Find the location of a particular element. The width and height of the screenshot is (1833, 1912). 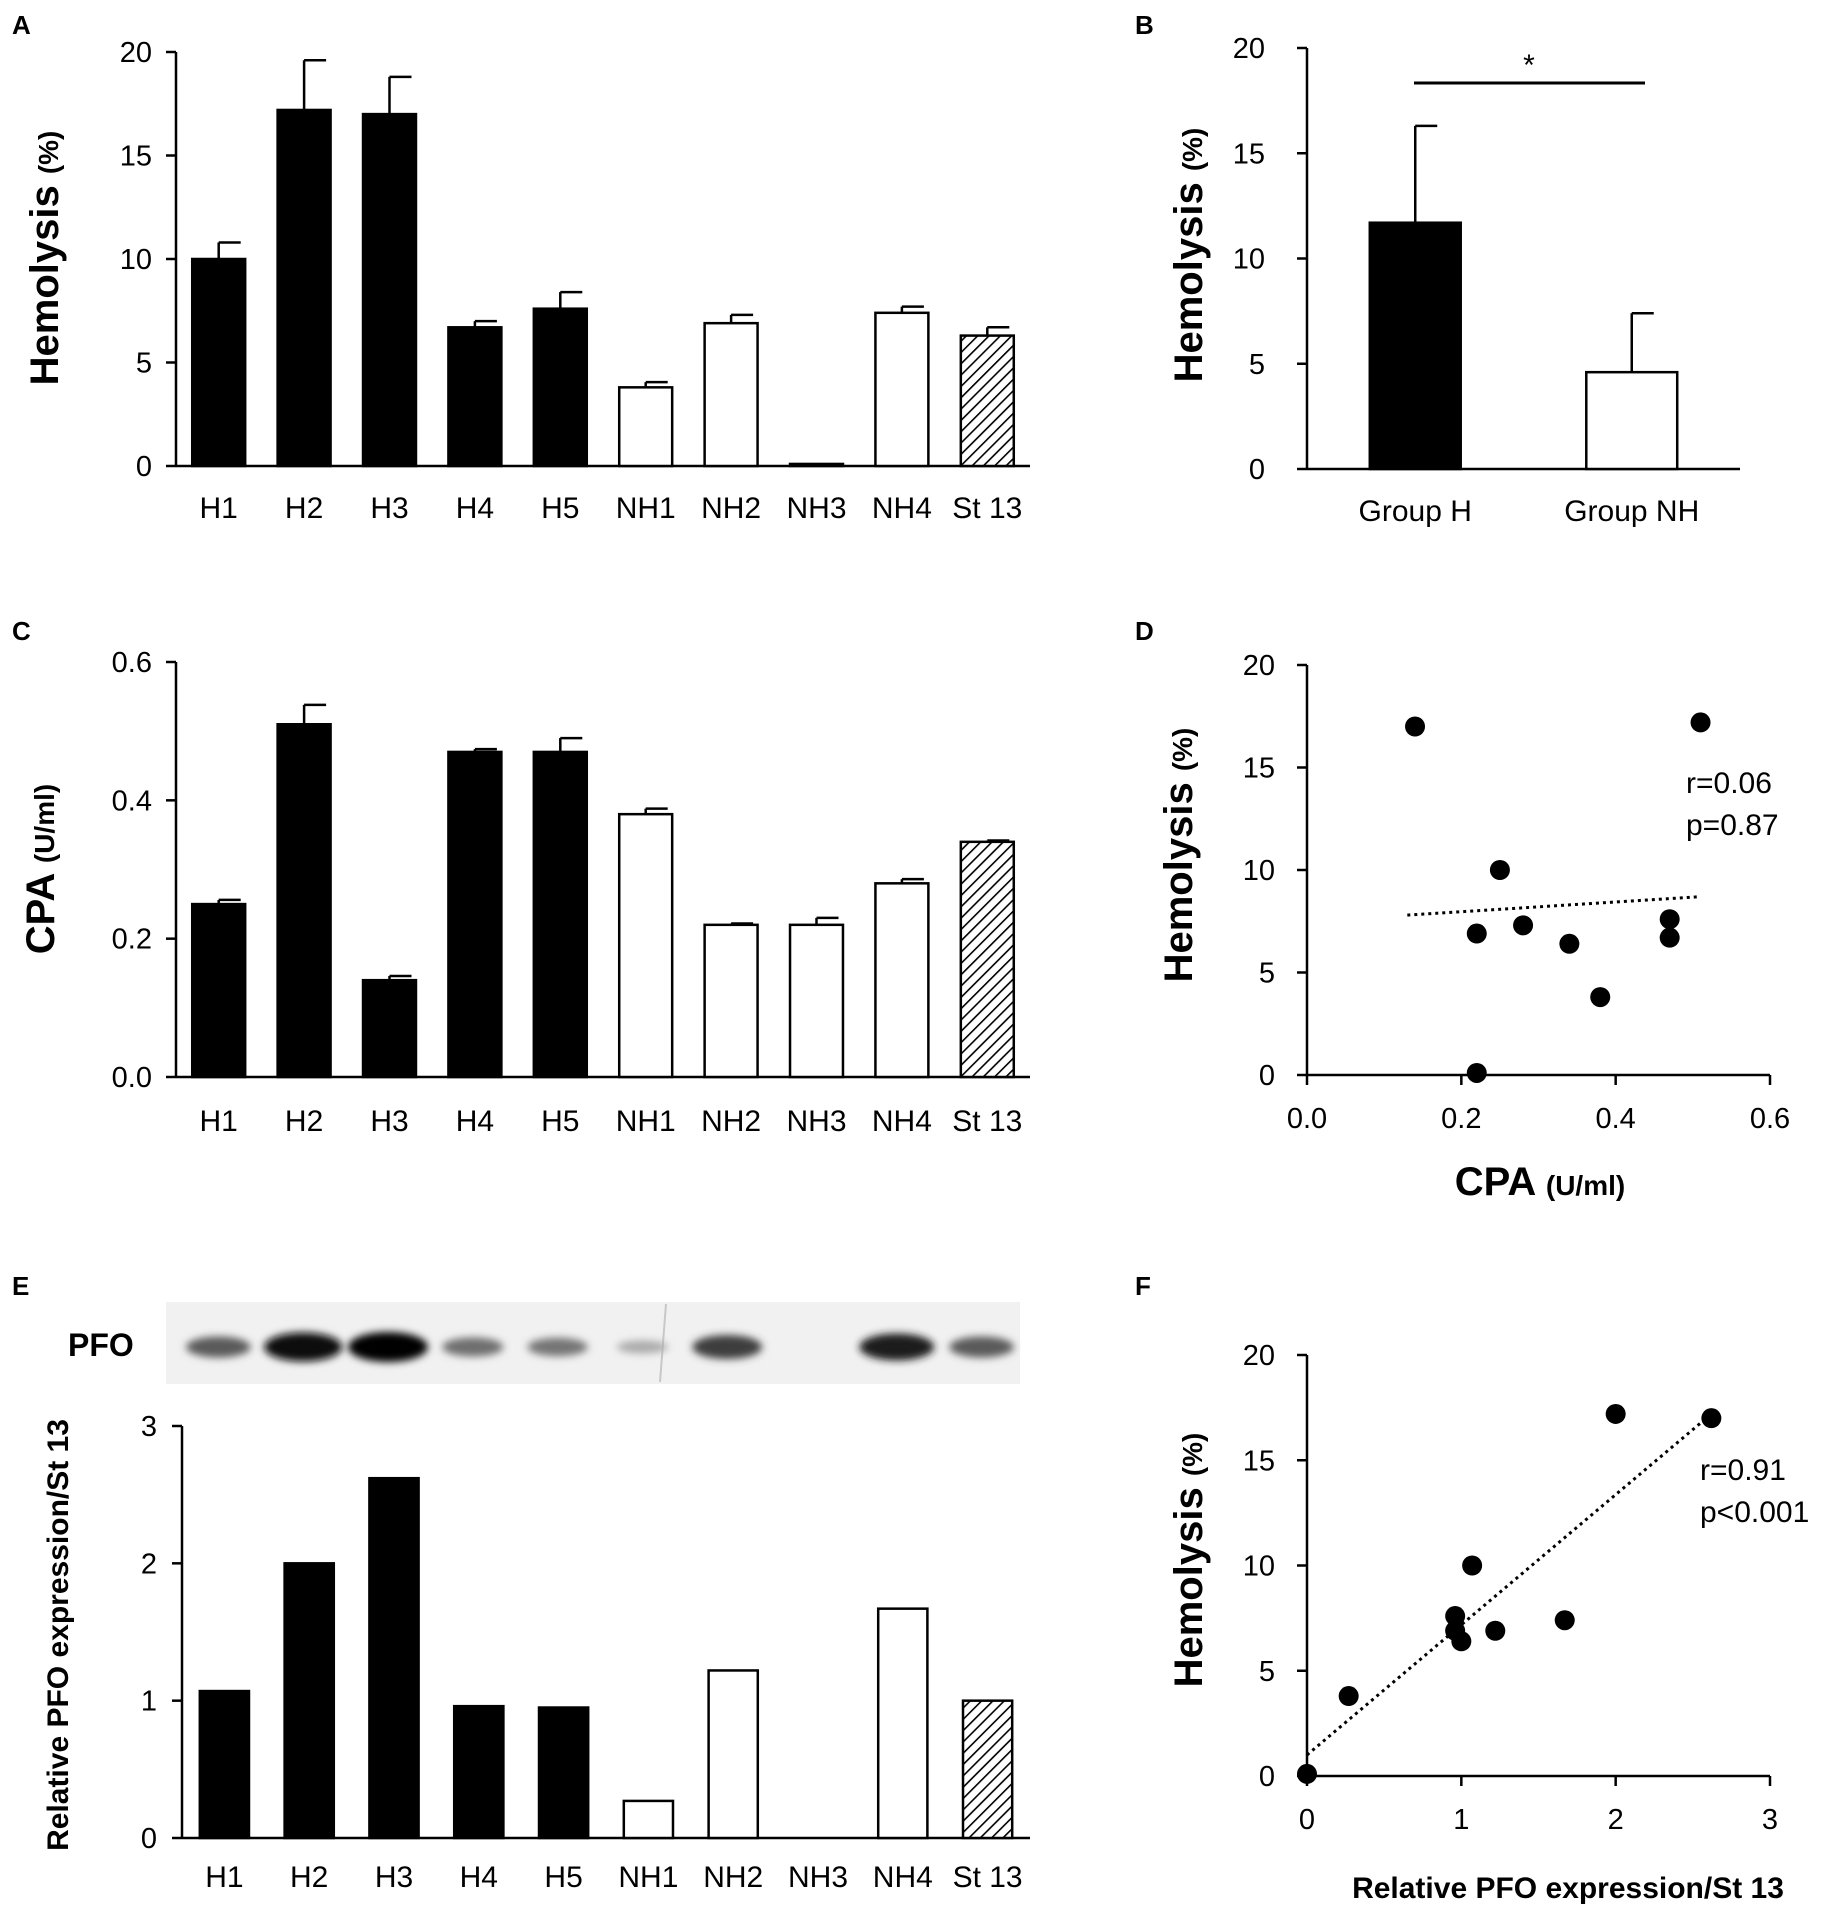

stat-text: p<0.001 is located at coordinates (1754, 1512).